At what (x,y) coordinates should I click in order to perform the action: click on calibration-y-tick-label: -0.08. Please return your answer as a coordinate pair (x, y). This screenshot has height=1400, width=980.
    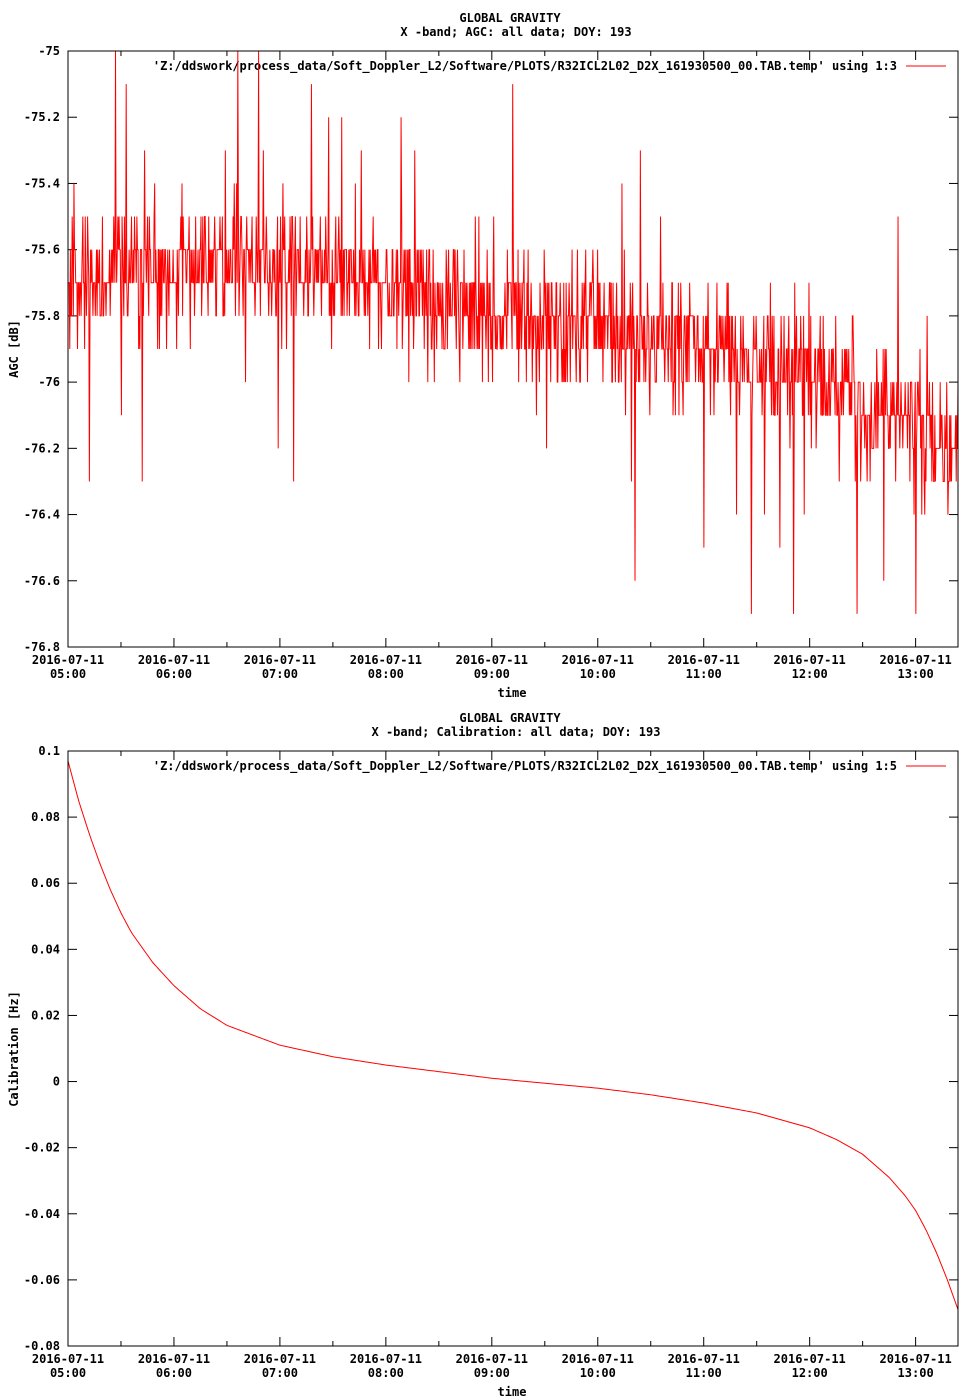
    Looking at the image, I should click on (42, 1346).